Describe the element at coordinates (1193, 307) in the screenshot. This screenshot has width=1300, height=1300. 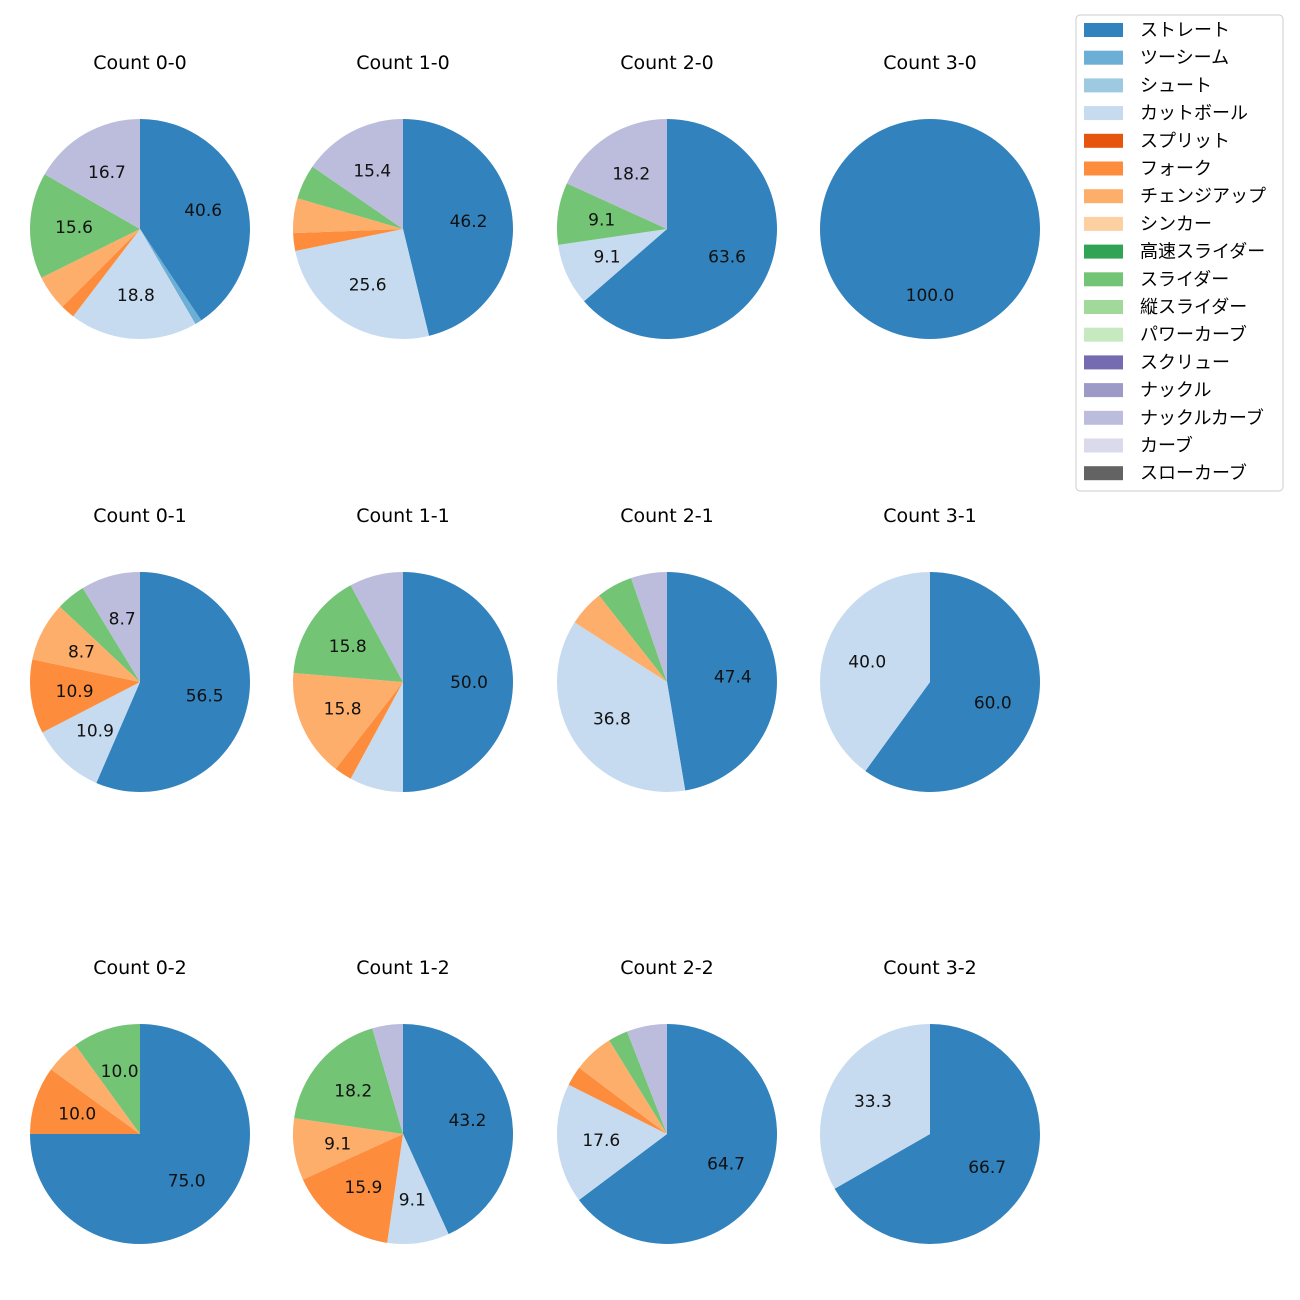
I see `legend-label: 縦スライダー` at that location.